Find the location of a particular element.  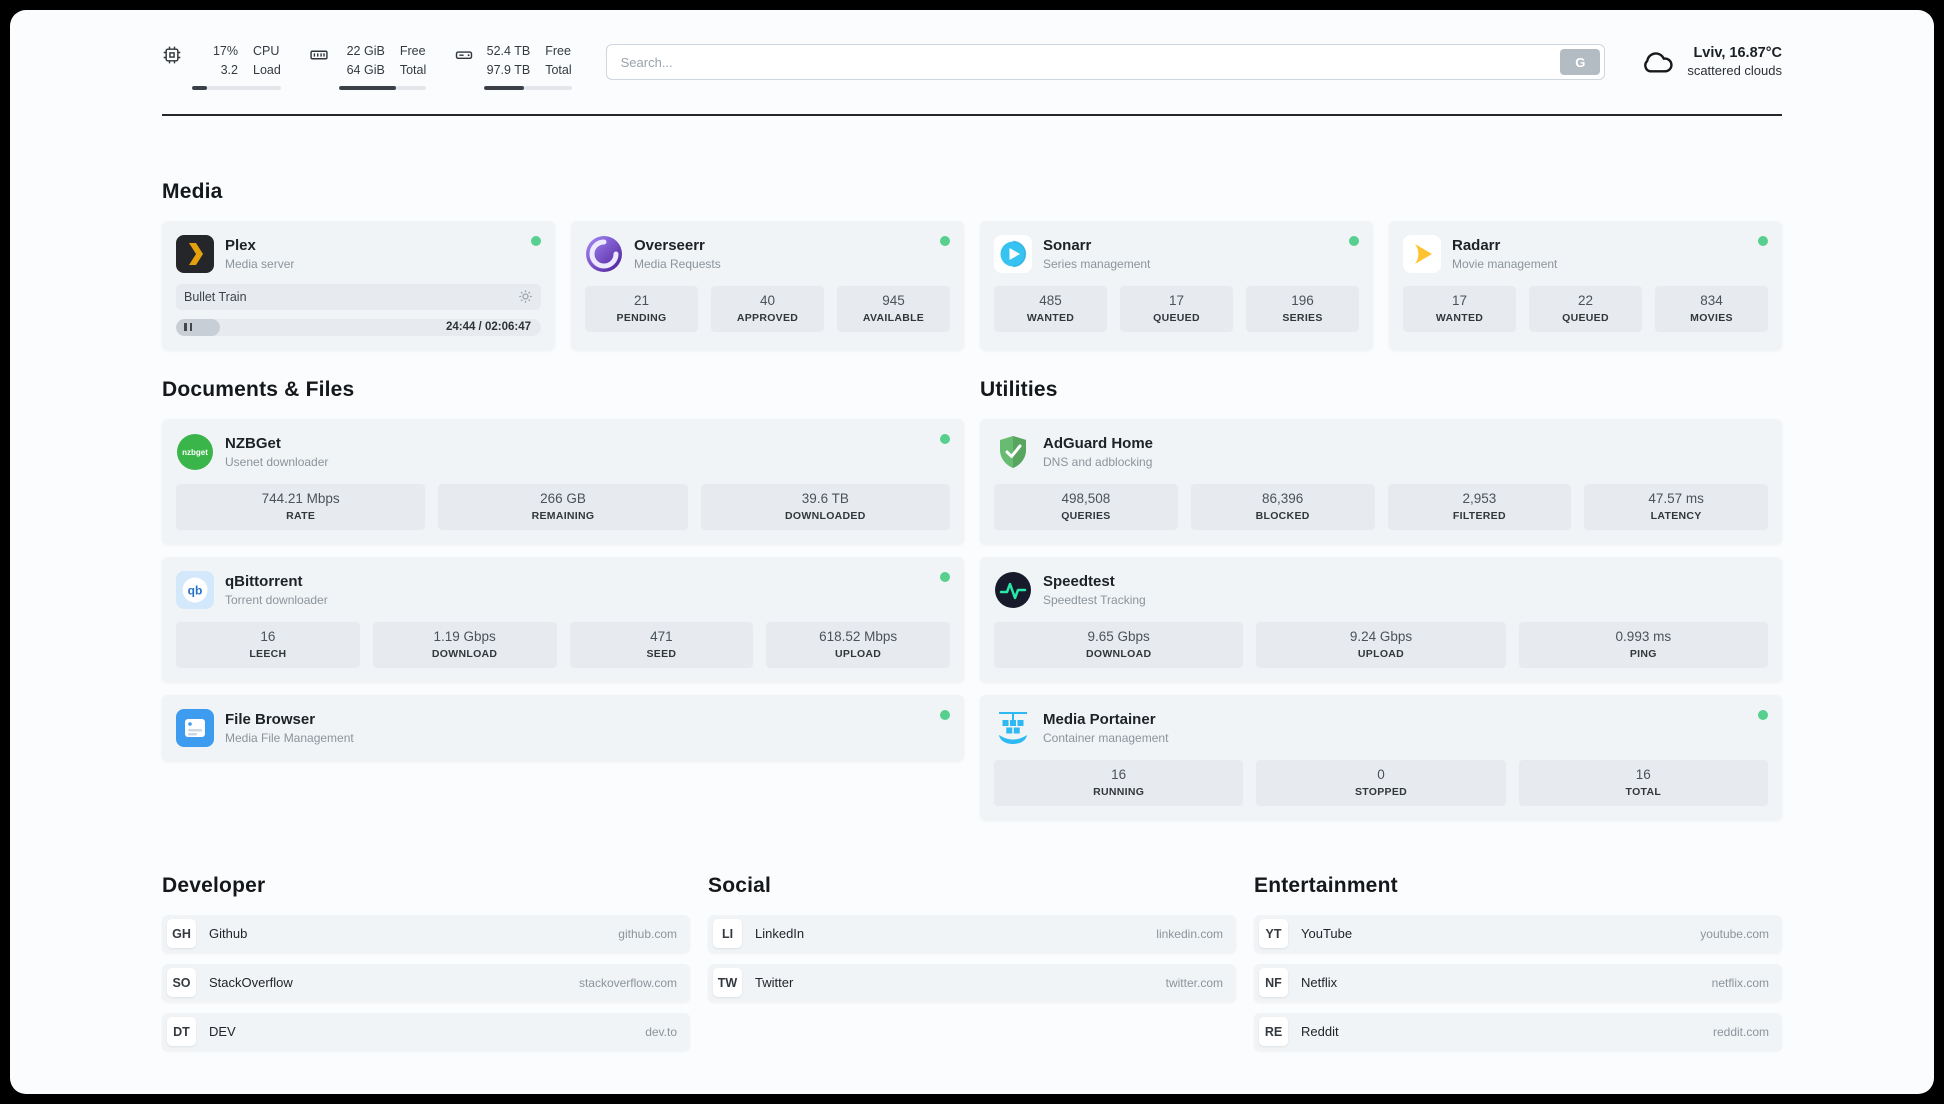

storage-total-label: Total is located at coordinates (558, 69).